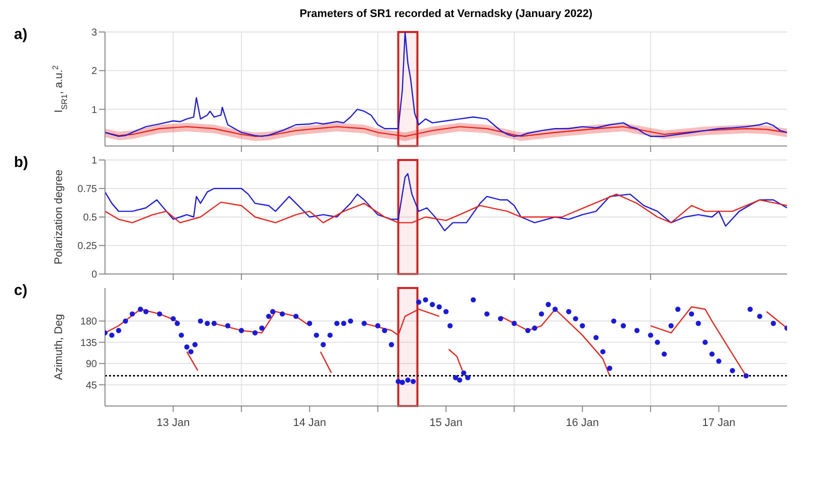 The height and width of the screenshot is (478, 831). What do you see at coordinates (21, 34) in the screenshot?
I see `text: a)` at bounding box center [21, 34].